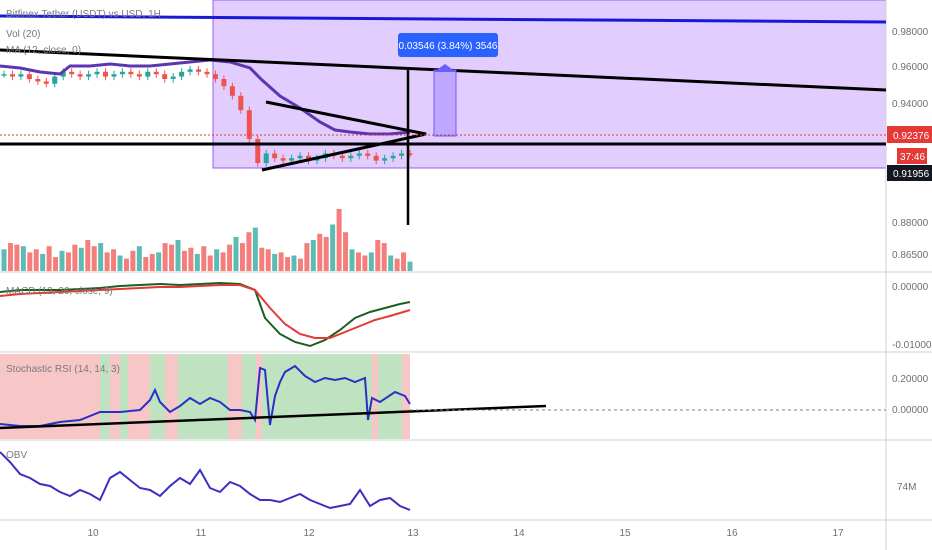 Image resolution: width=932 pixels, height=550 pixels. I want to click on current-price-label: 0.92376, so click(911, 136).